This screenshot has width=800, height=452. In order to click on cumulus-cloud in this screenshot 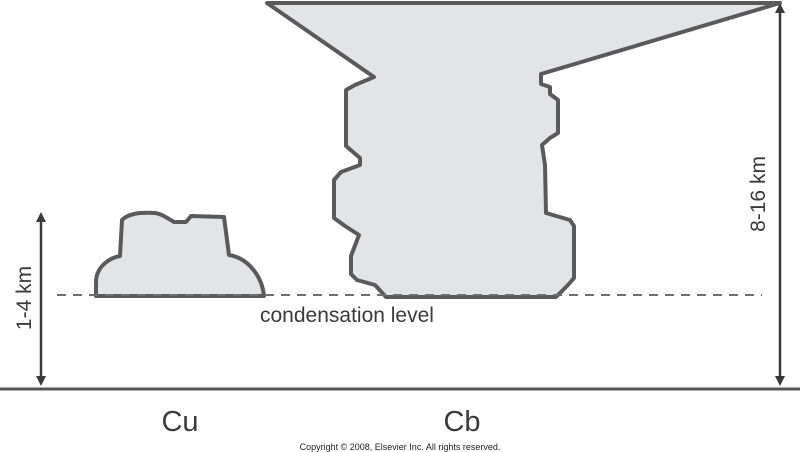, I will do `click(180, 254)`.